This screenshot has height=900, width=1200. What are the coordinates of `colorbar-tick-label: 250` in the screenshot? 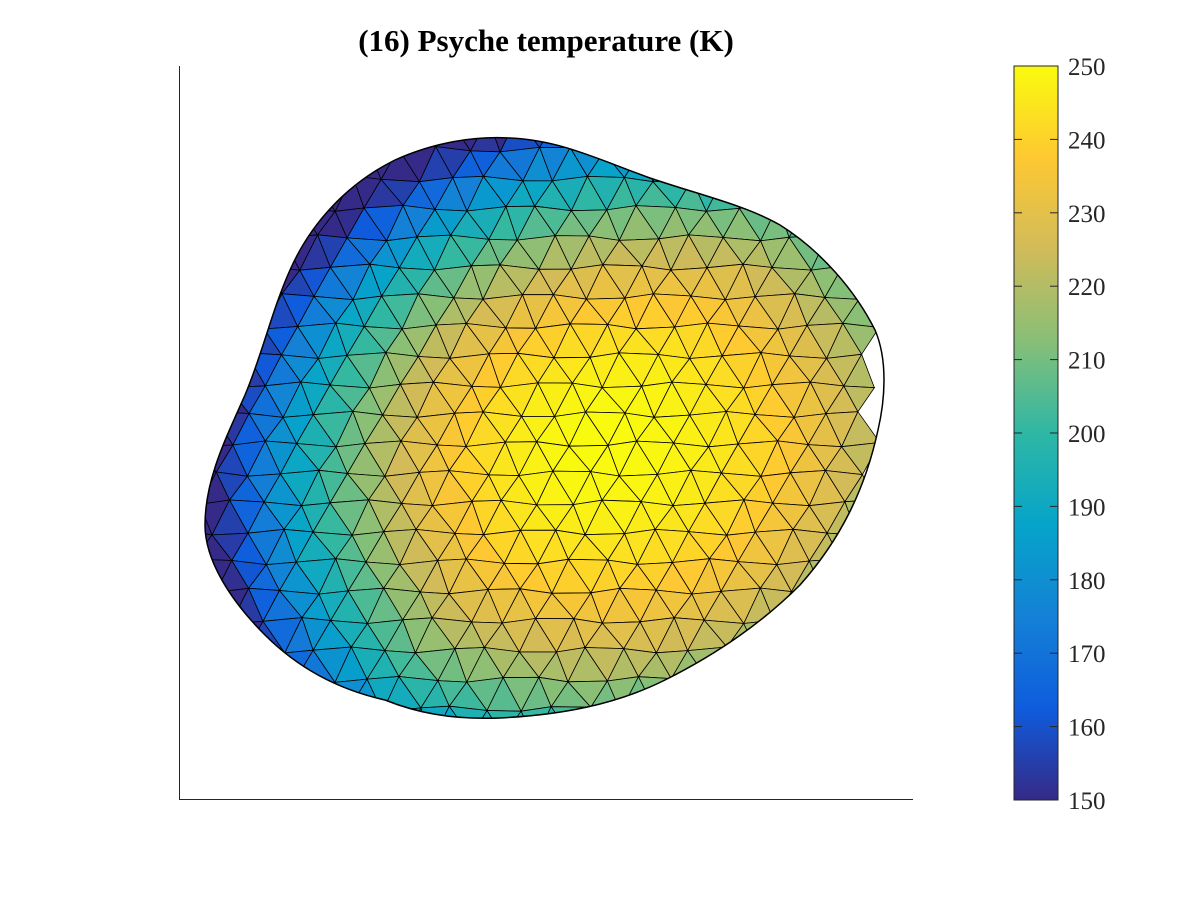 It's located at (1087, 67).